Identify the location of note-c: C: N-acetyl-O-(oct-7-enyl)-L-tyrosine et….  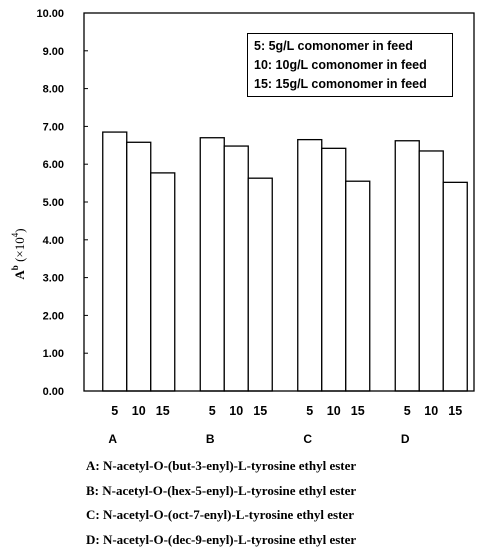
(286, 515).